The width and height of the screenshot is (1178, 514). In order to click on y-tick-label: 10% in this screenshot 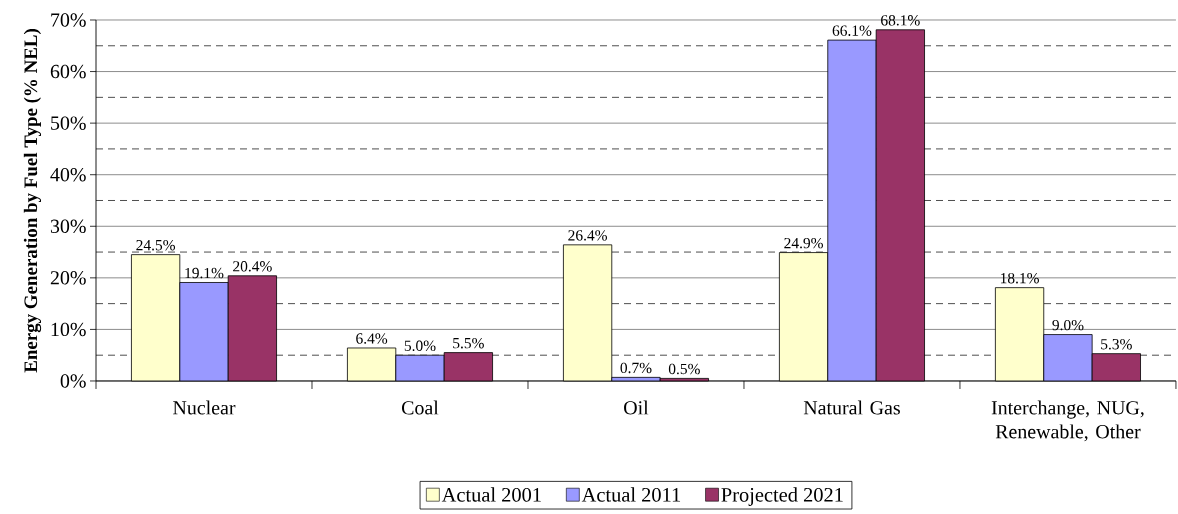, I will do `click(68, 329)`.